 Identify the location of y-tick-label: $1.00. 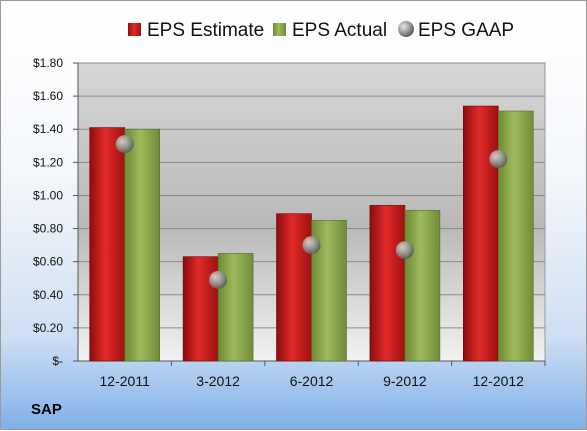
(48, 195).